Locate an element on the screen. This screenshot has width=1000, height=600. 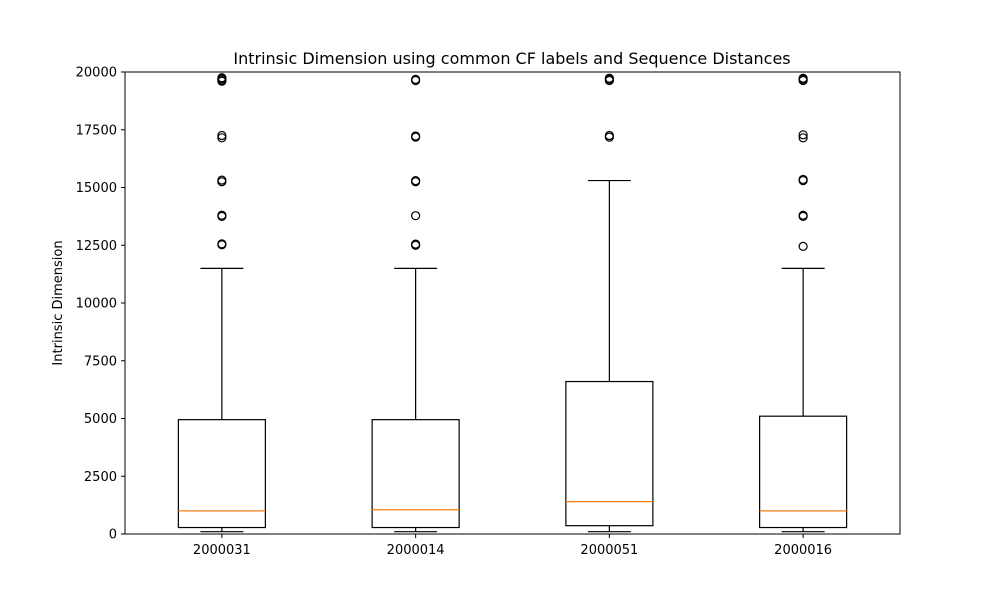
y-tick-label-6: 15000 is located at coordinates (96, 188).